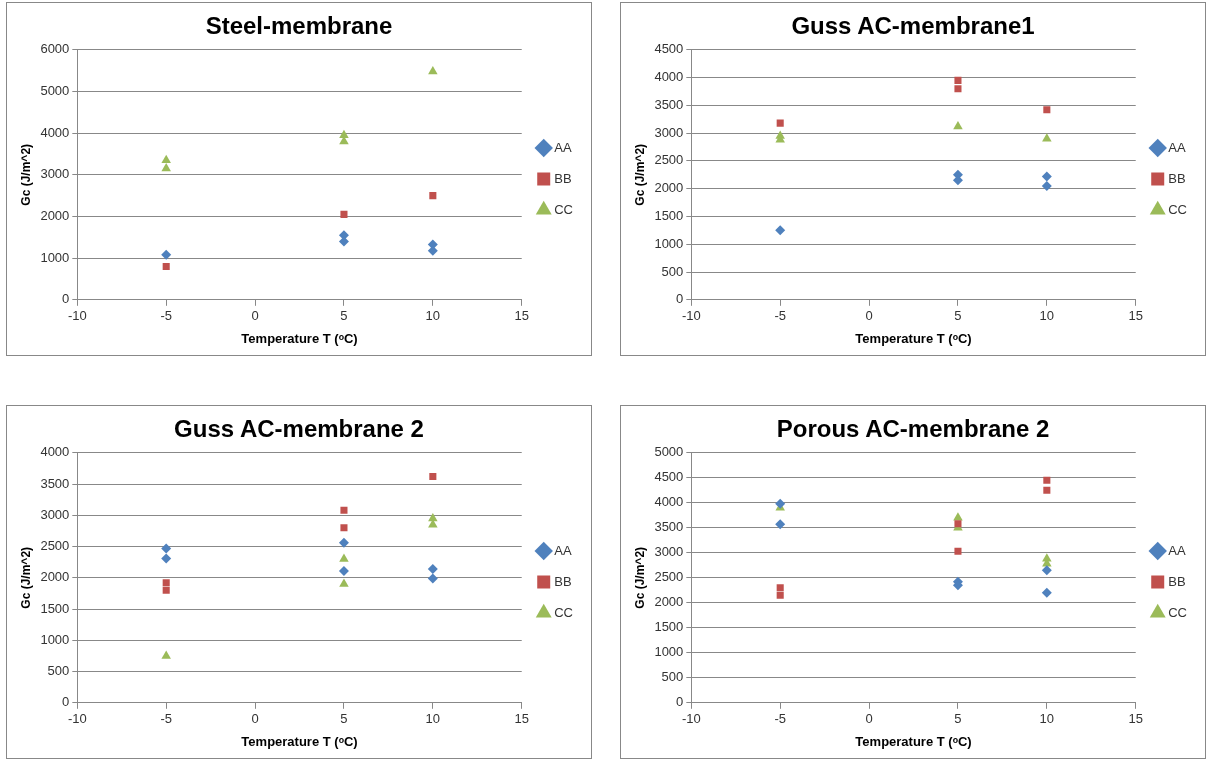 This screenshot has height=761, width=1206. Describe the element at coordinates (299, 429) in the screenshot. I see `chart-title: Guss AC-membrane 2` at that location.